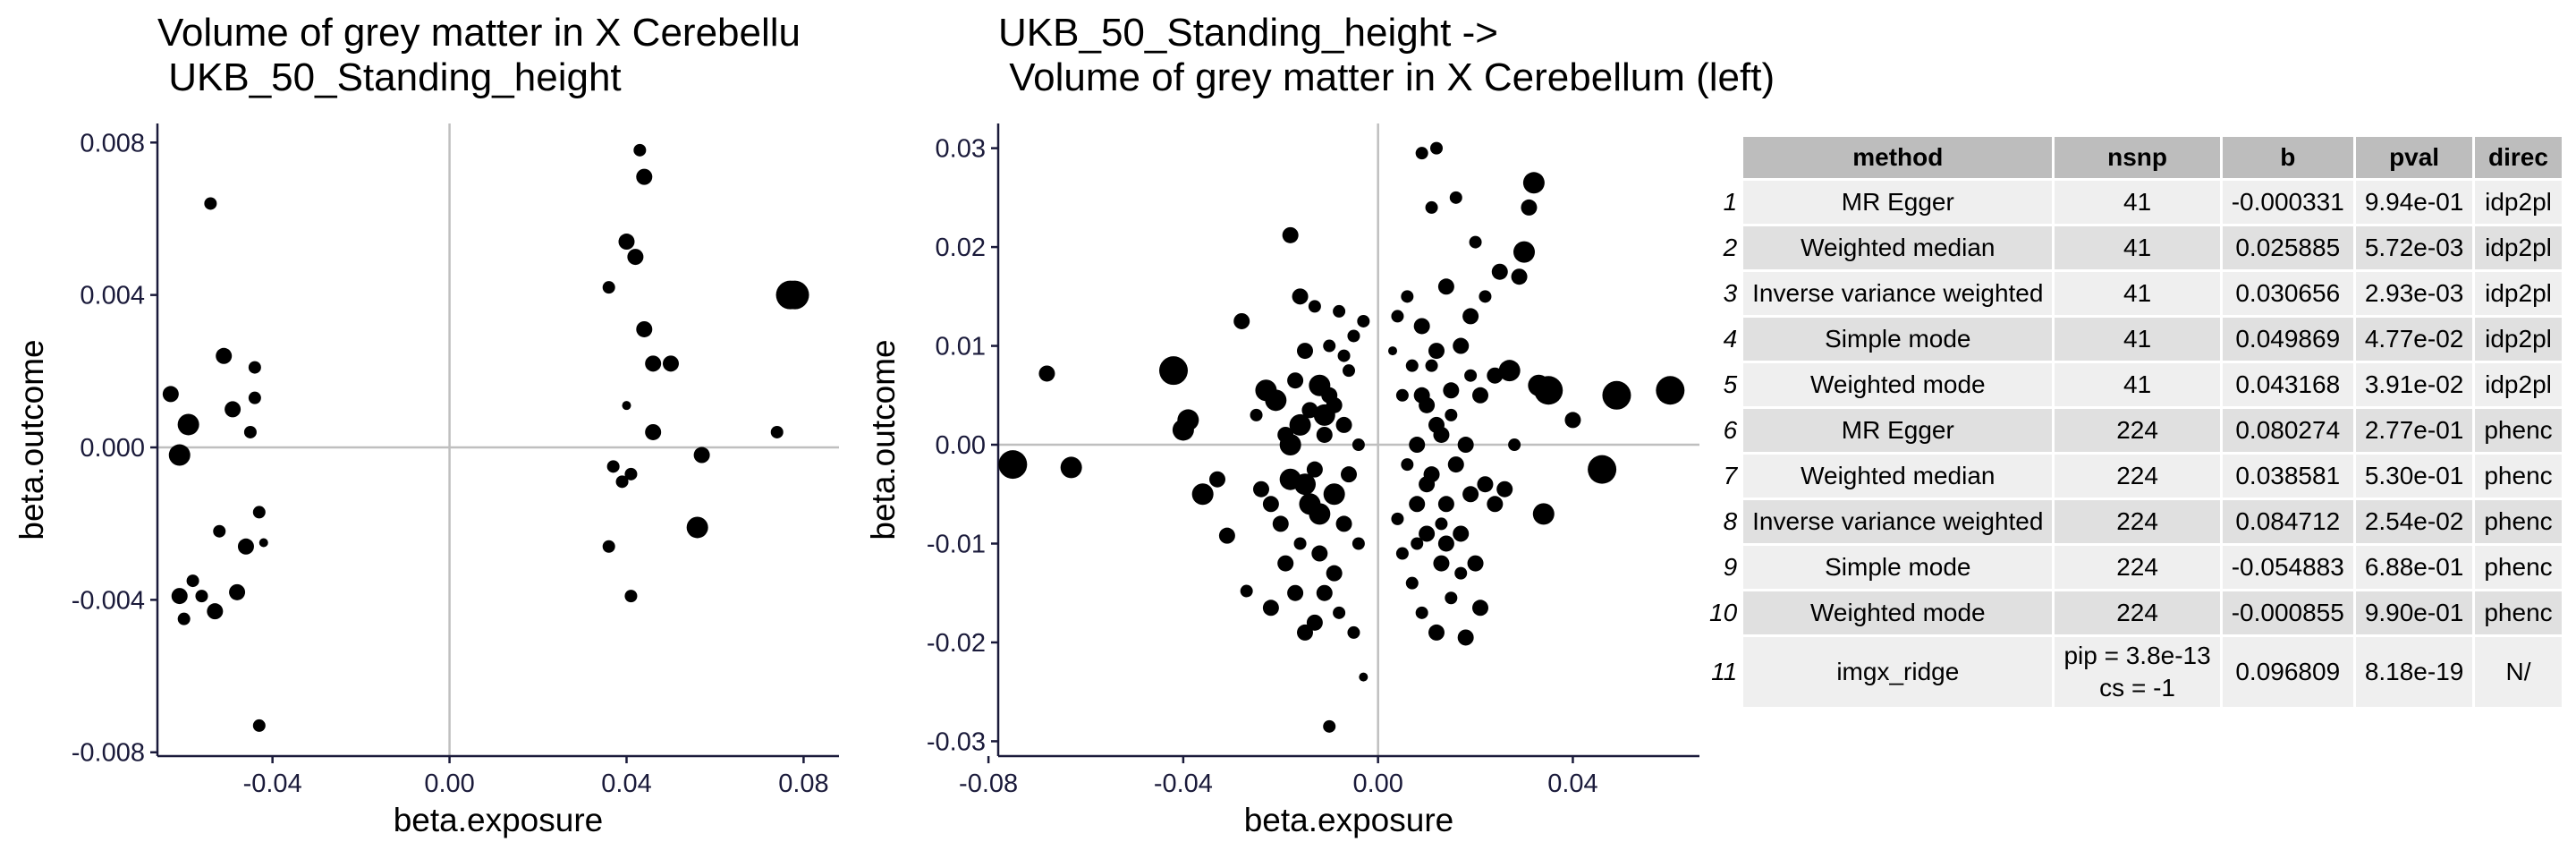 This screenshot has width=2576, height=859. I want to click on y-tick-label: -0.01, so click(956, 544).